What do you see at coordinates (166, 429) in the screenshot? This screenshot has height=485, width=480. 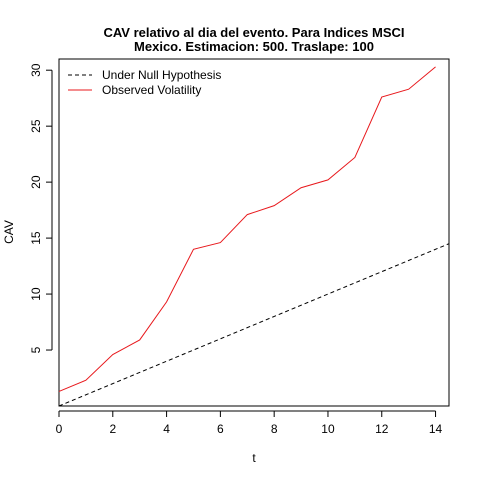 I see `x-tick-label: 4` at bounding box center [166, 429].